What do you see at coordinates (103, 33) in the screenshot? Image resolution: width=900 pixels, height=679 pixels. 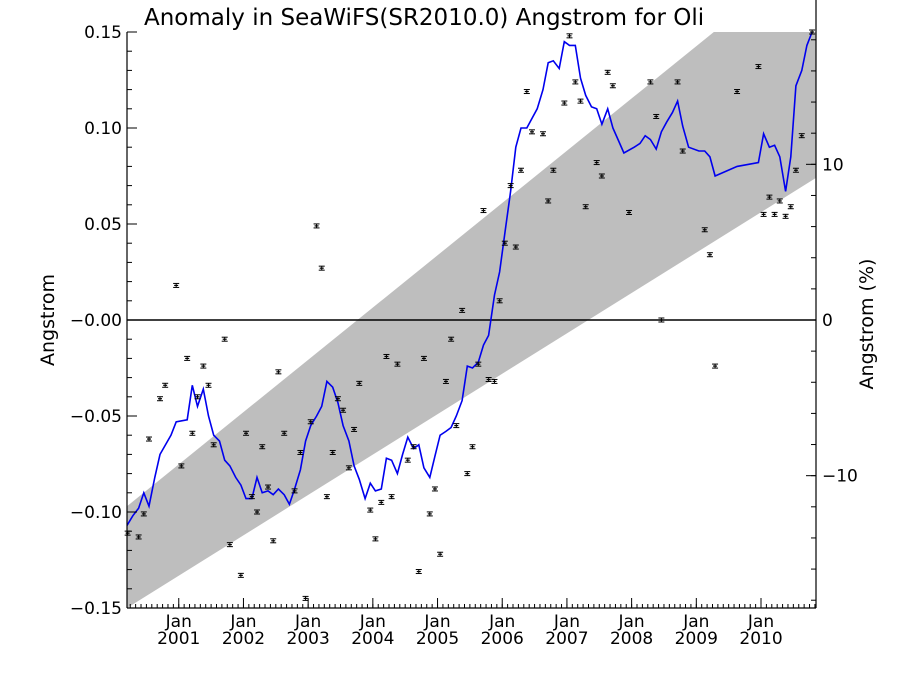 I see `y-tick-label: 0.15` at bounding box center [103, 33].